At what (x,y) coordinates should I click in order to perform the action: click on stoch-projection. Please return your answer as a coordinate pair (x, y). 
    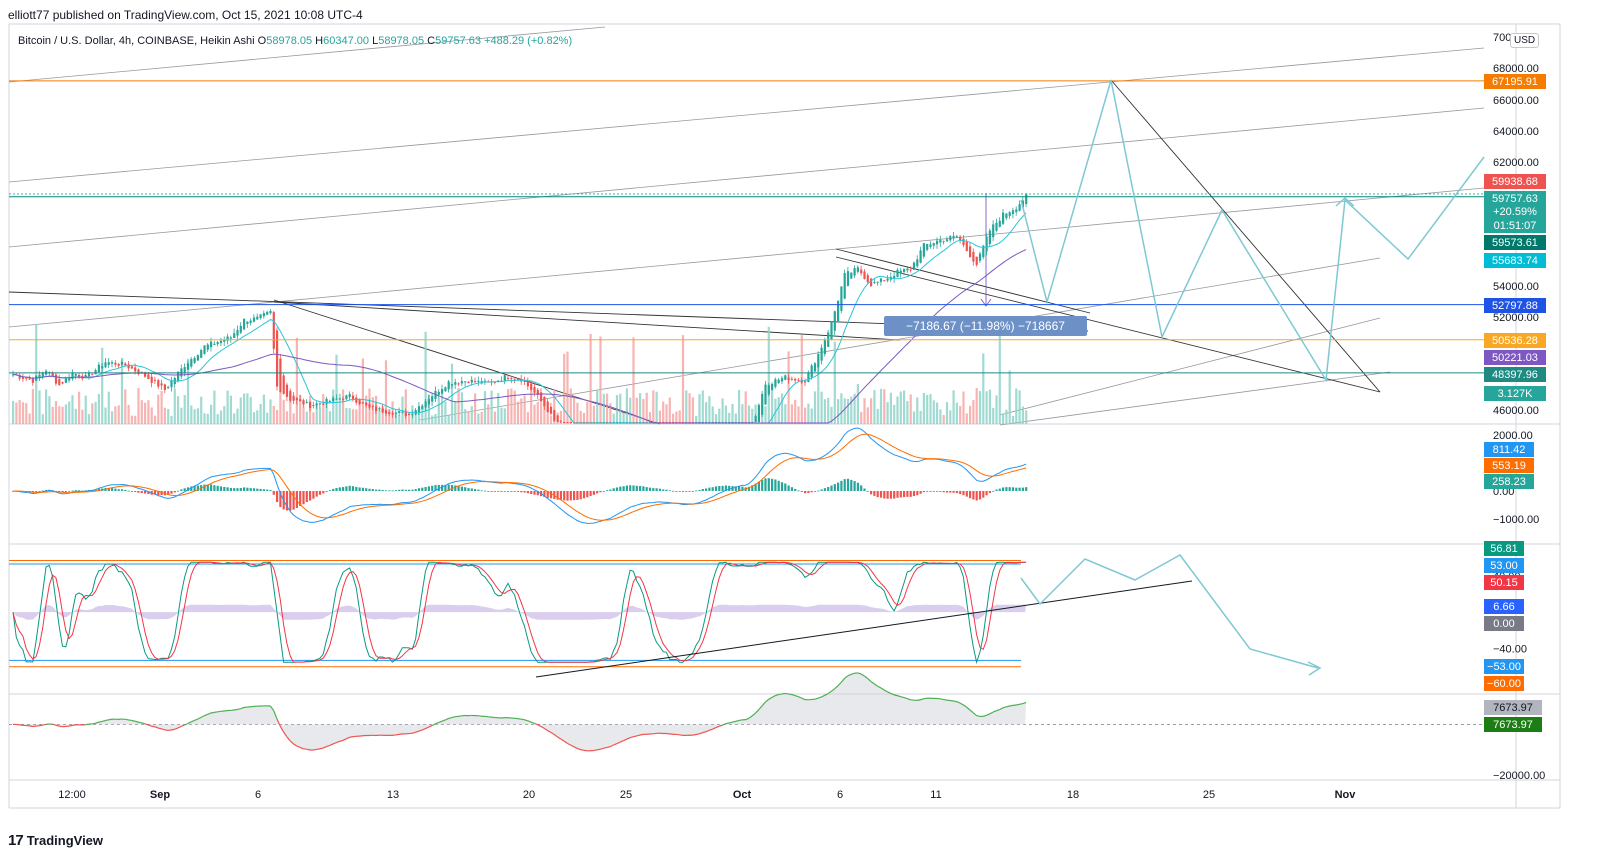
    Looking at the image, I should click on (1169, 611).